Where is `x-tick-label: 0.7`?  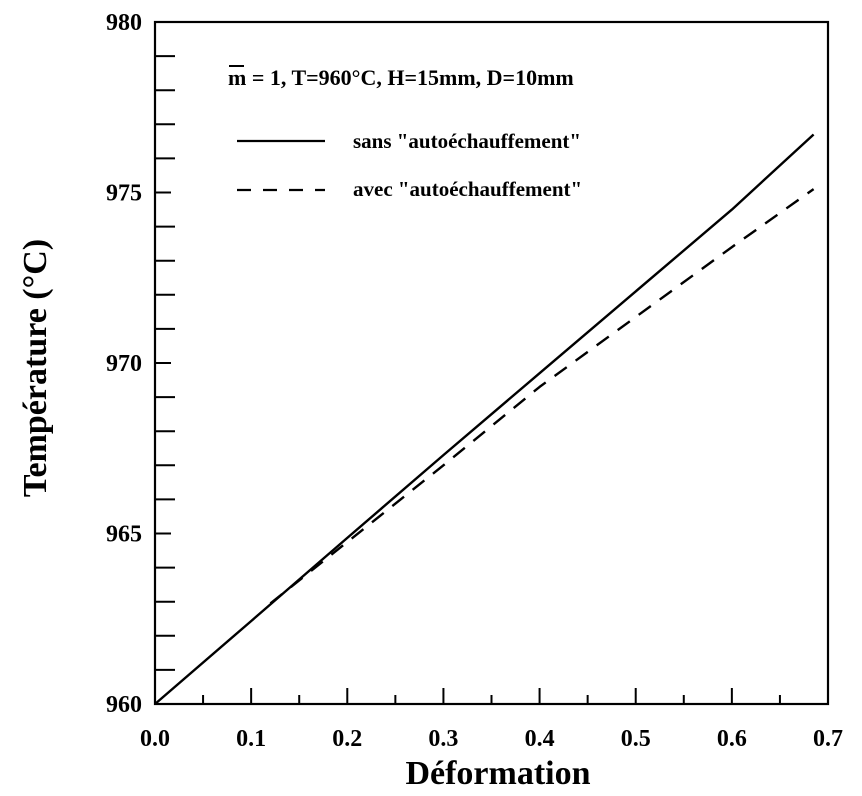 x-tick-label: 0.7 is located at coordinates (828, 739).